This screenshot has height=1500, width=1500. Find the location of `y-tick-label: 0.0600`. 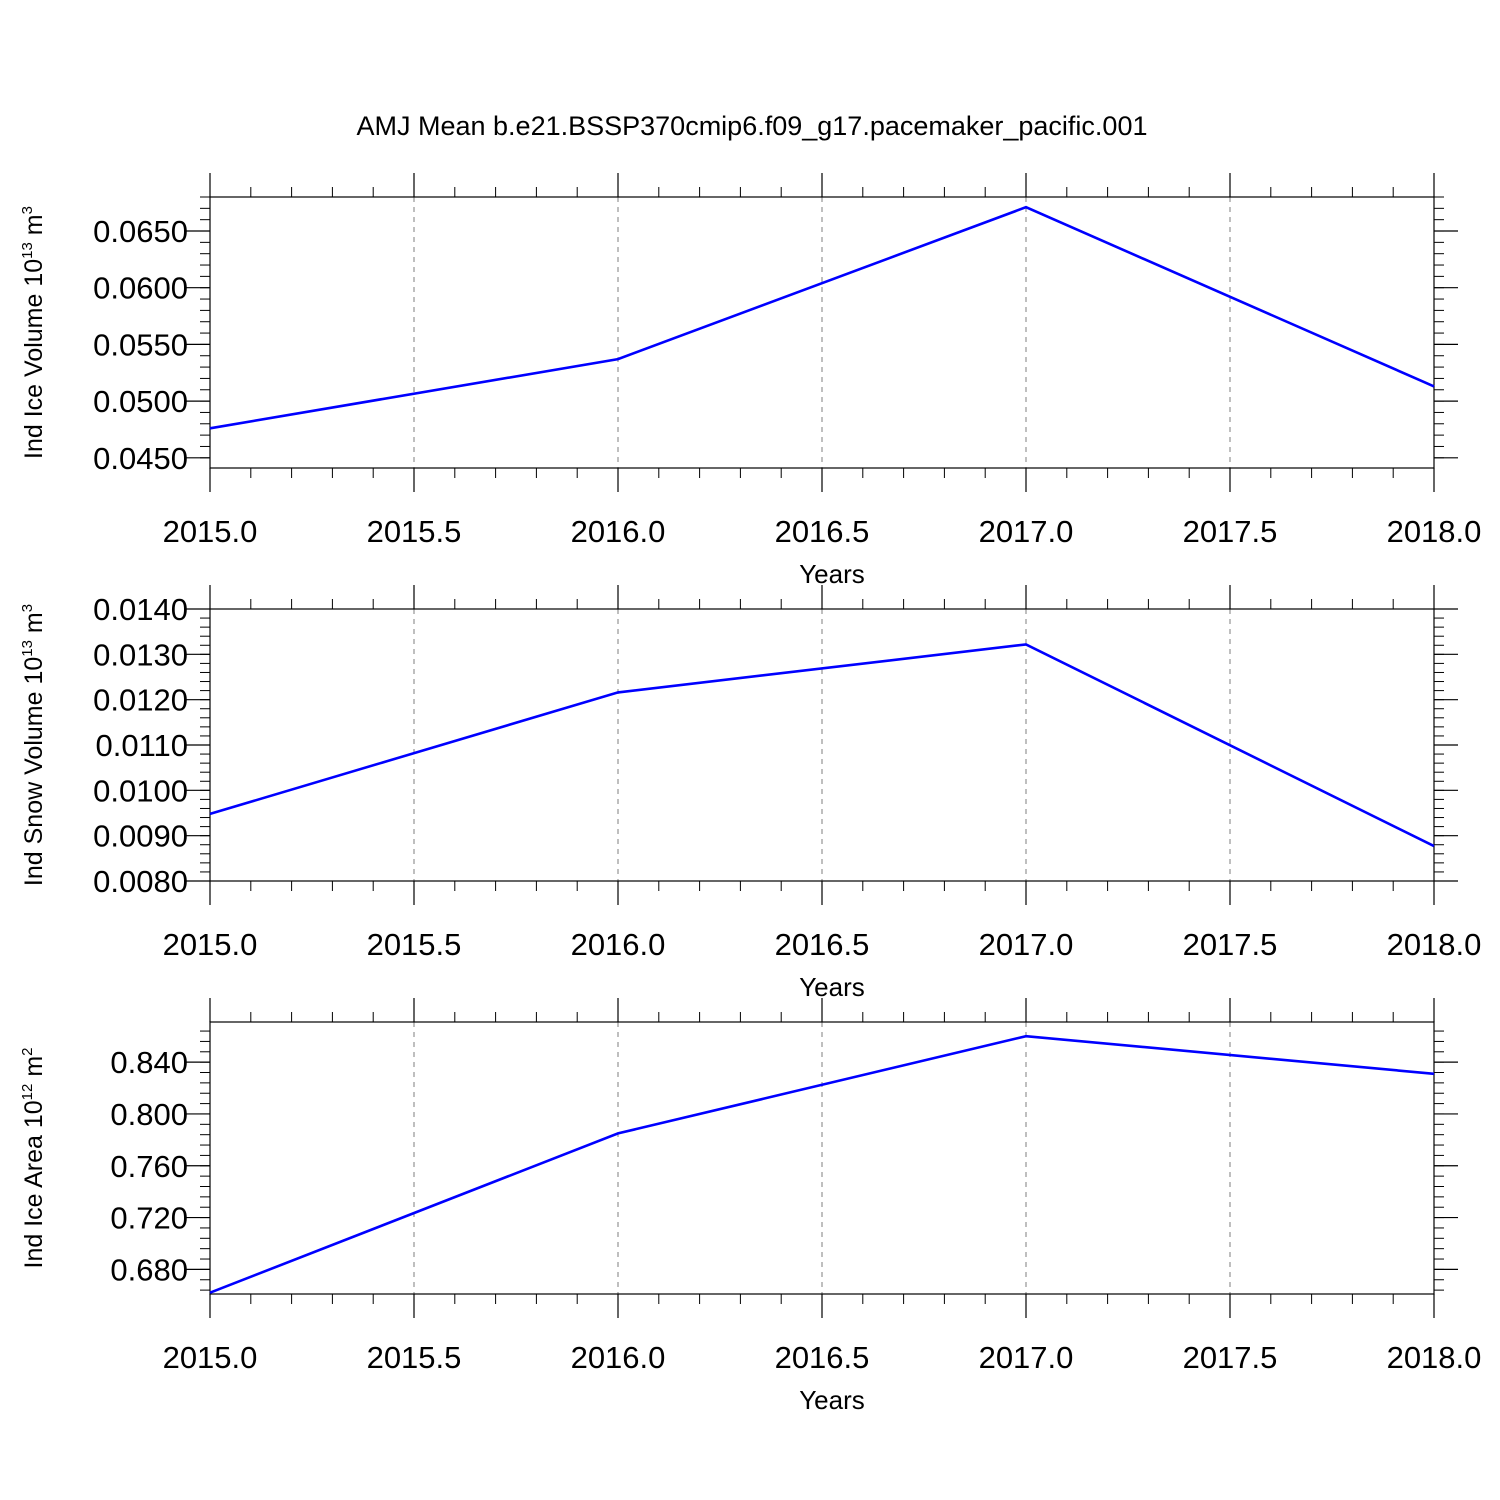

y-tick-label: 0.0600 is located at coordinates (140, 288).